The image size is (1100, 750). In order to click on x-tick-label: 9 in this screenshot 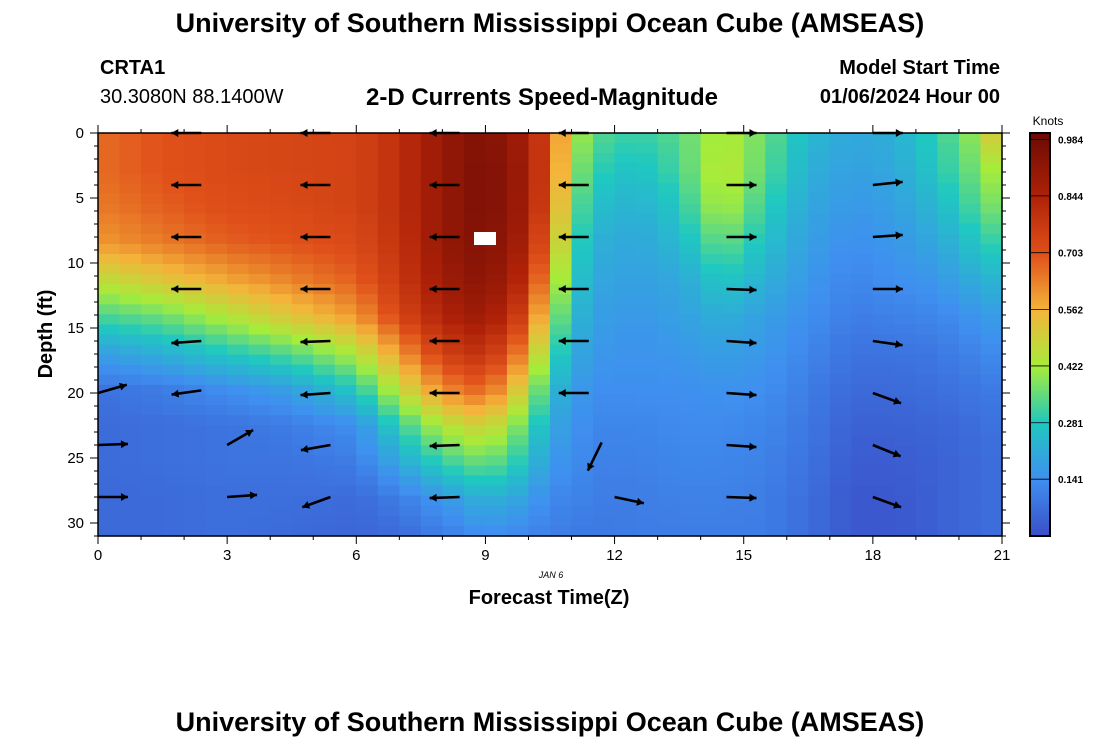, I will do `click(485, 555)`.